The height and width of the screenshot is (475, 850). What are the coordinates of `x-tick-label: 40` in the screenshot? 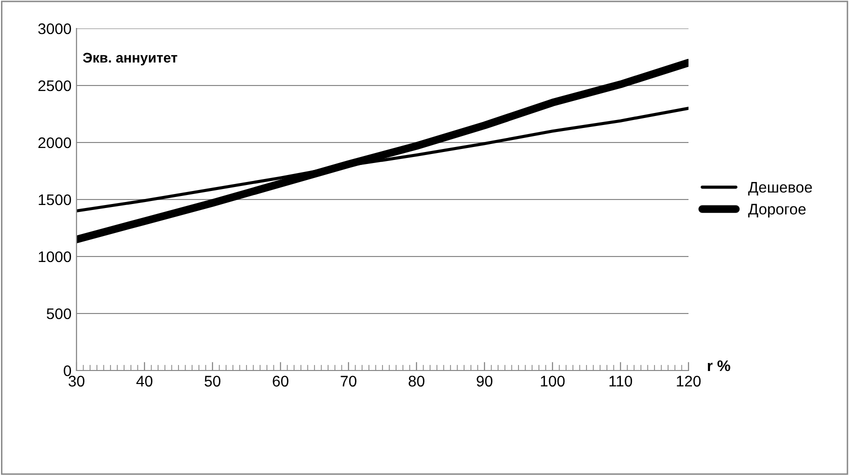 It's located at (144, 381).